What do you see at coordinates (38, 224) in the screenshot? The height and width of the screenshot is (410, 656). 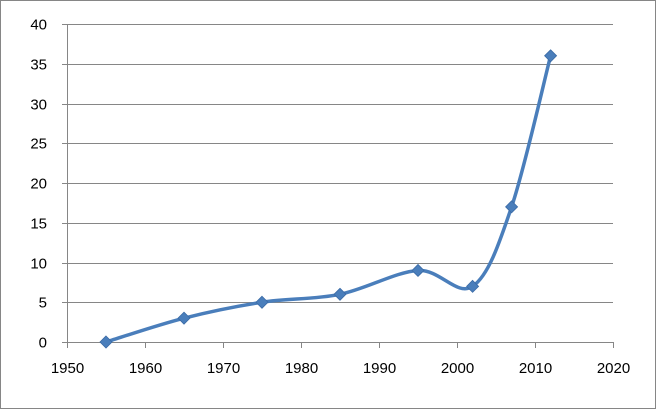 I see `y-tick-label: 15` at bounding box center [38, 224].